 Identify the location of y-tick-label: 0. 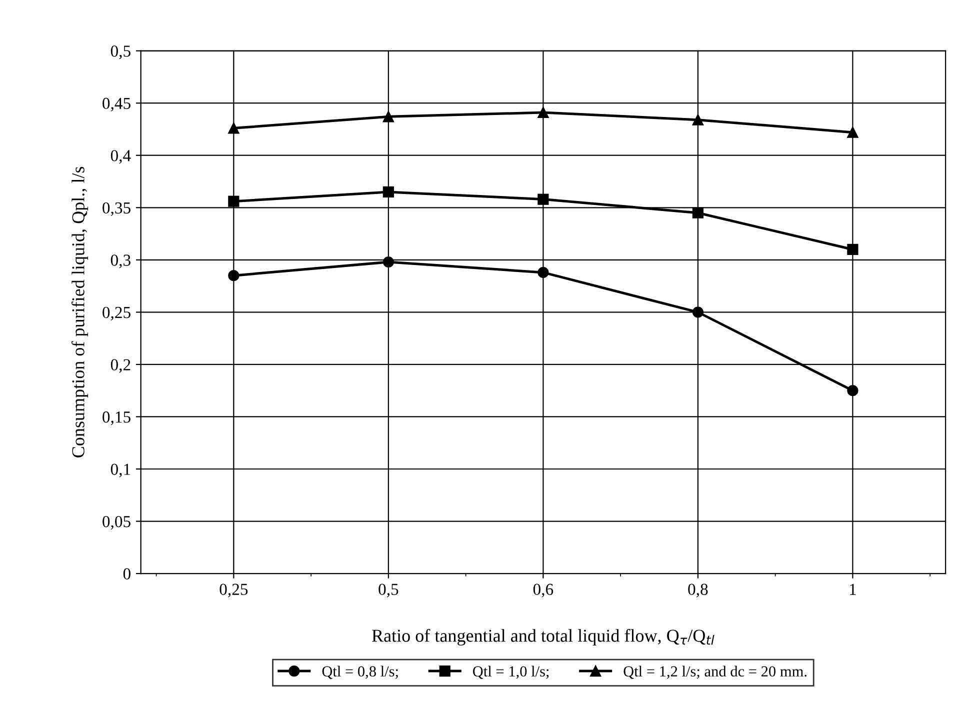
(126, 574).